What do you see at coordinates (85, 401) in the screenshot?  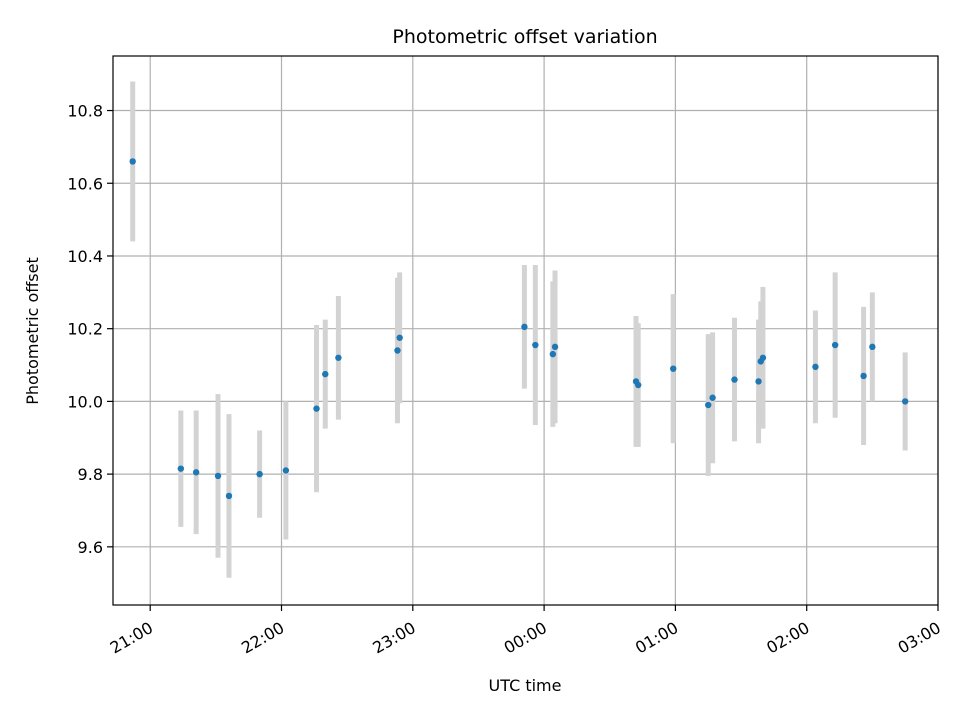 I see `y-tick-label: 10.0` at bounding box center [85, 401].